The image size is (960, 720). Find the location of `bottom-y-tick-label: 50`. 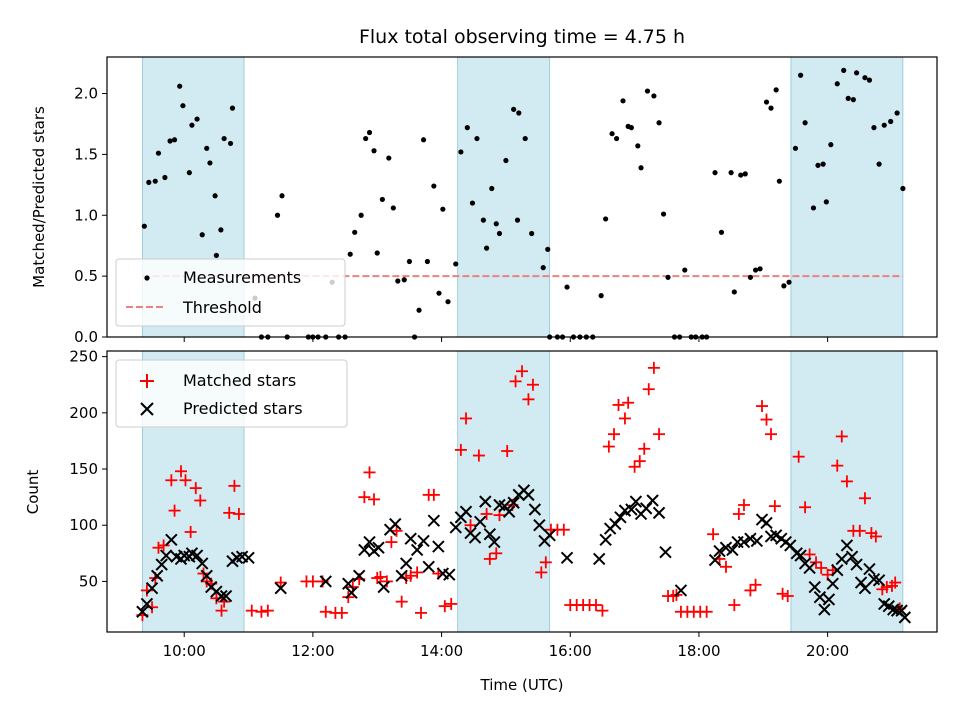

bottom-y-tick-label: 50 is located at coordinates (88, 581).